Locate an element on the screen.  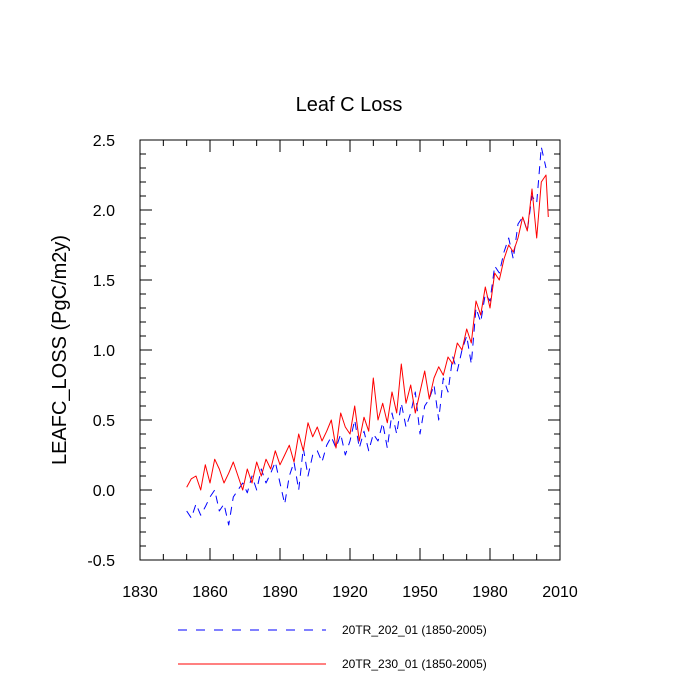
y-tick-label: -0.5 is located at coordinates (101, 561).